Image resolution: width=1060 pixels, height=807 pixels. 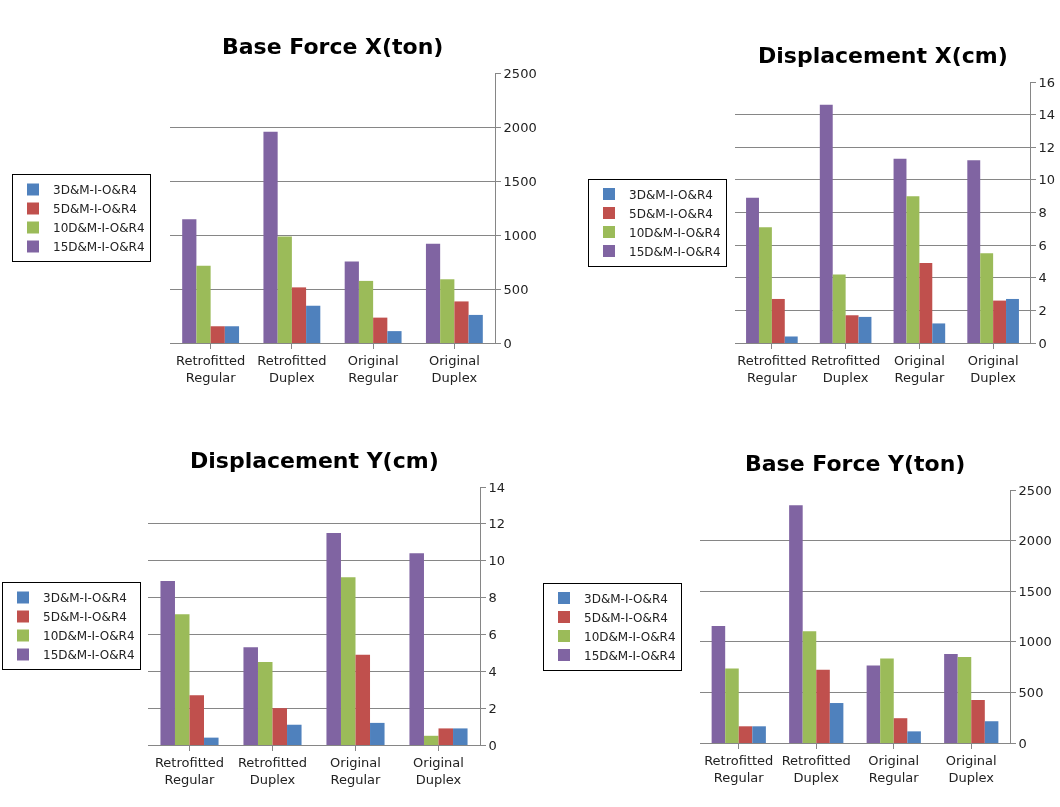 I want to click on x-tick-label: Original Duplex, so click(x=438, y=770).